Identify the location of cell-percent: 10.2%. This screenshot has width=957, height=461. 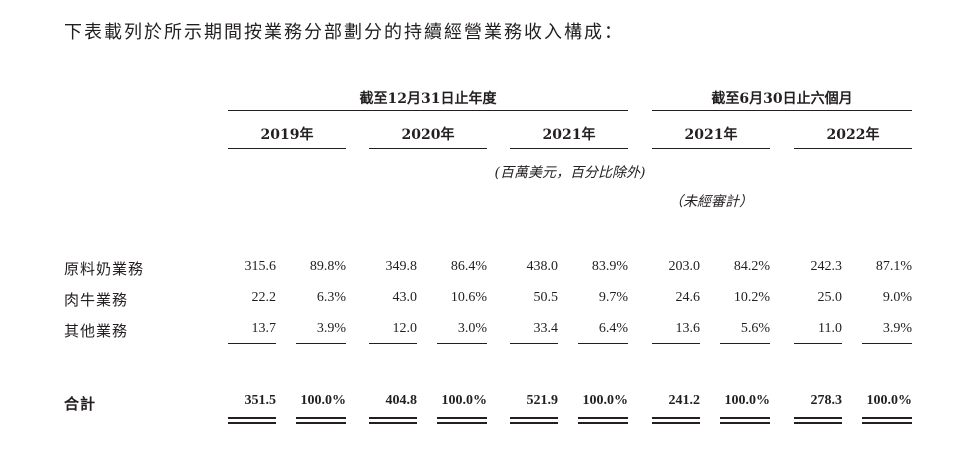
(751, 297).